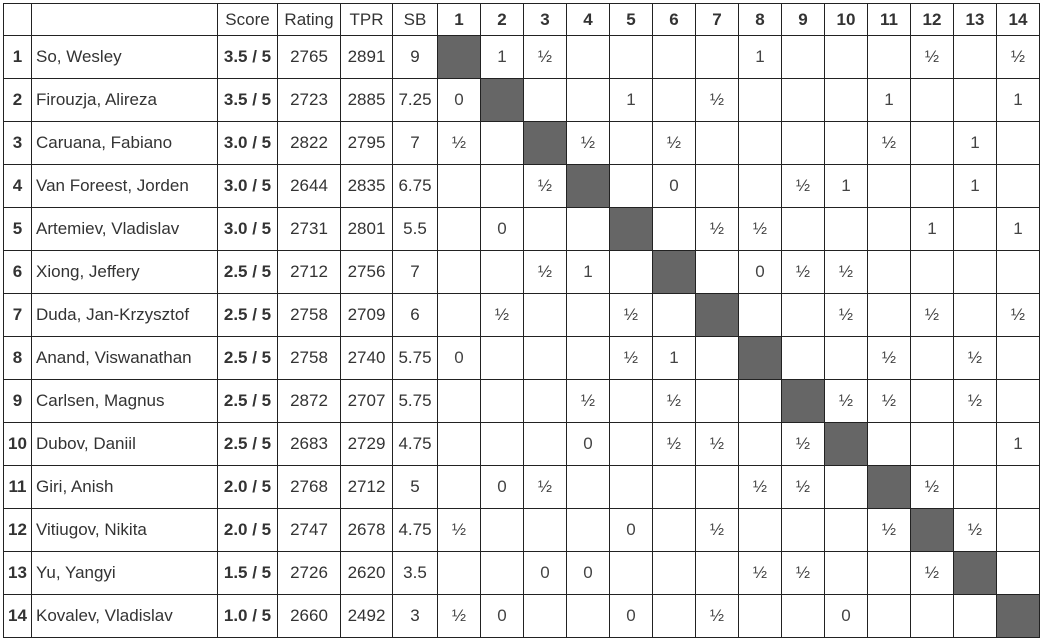 This screenshot has height=641, width=1044. I want to click on player-tpr: 2891, so click(366, 57).